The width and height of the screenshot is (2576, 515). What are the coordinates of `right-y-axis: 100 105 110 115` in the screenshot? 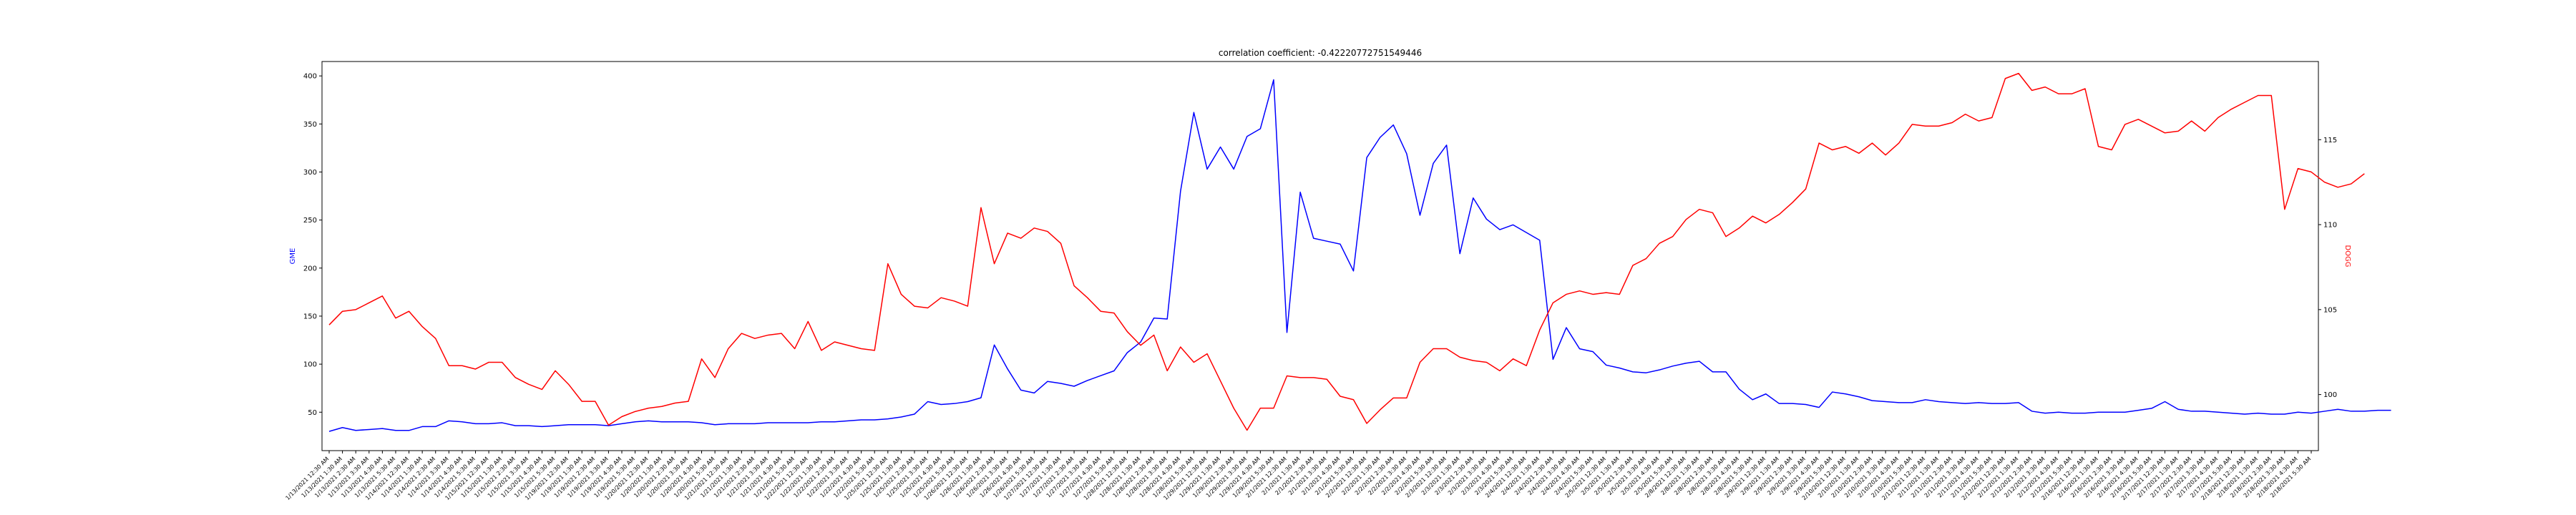 It's located at (2327, 268).